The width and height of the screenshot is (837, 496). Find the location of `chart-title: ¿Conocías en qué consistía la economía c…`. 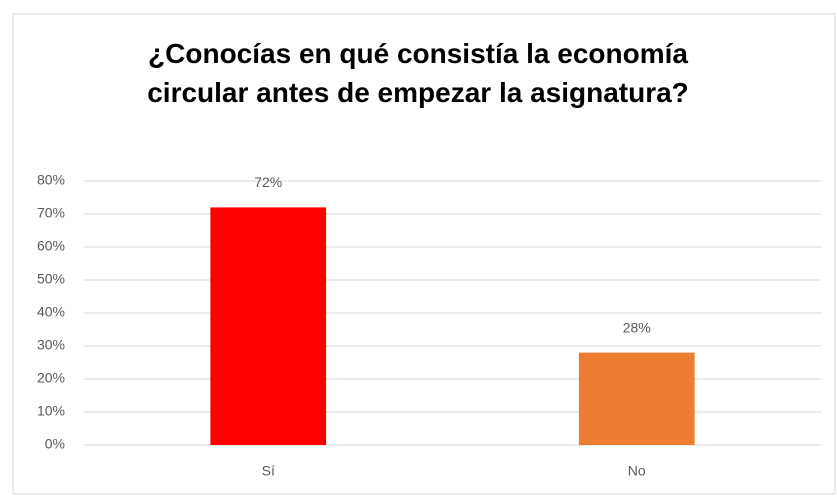

chart-title: ¿Conocías en qué consistía la economía c… is located at coordinates (418, 73).